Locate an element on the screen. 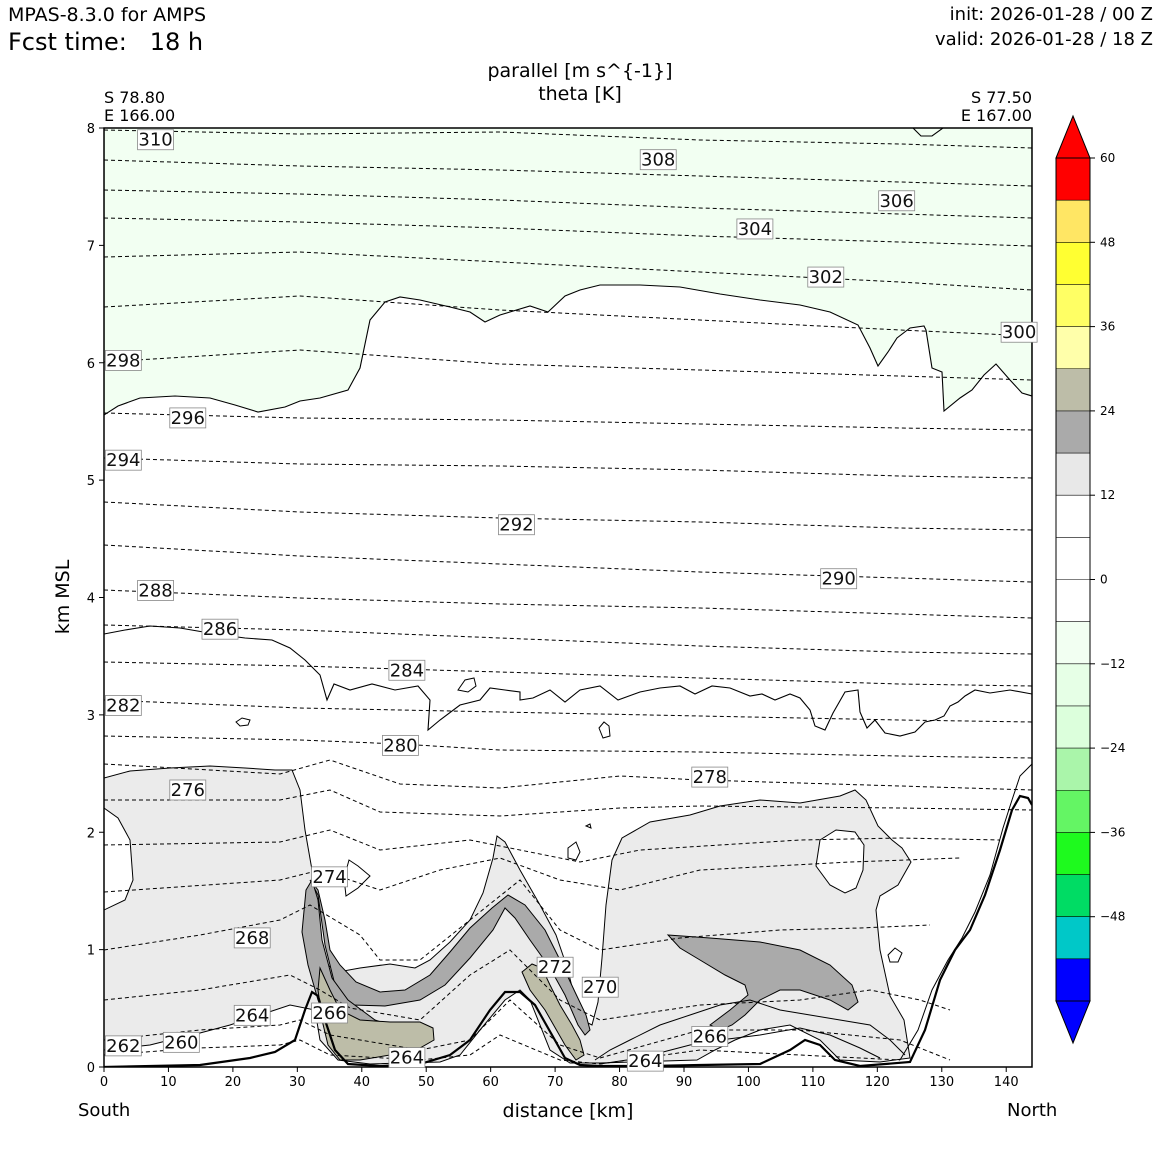 The image size is (1160, 1160). colorbar-tick-label: −48 is located at coordinates (1112, 917).